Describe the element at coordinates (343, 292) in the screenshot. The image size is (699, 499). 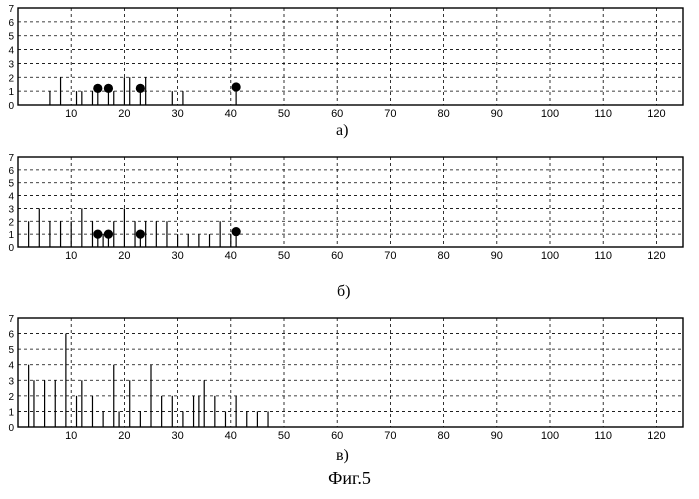
I see `panel-label-b: б)` at that location.